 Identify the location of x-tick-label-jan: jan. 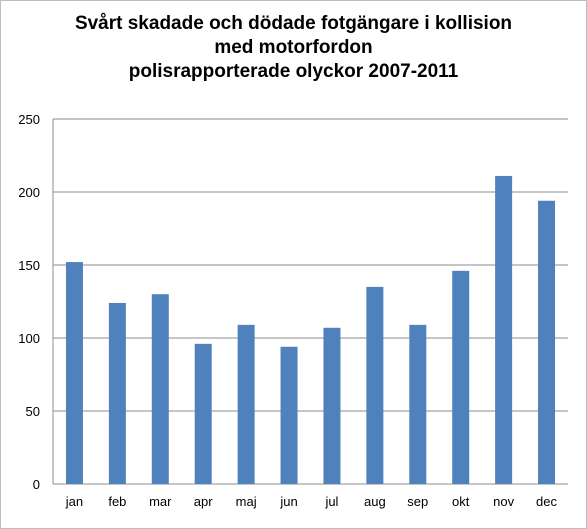
(74, 501).